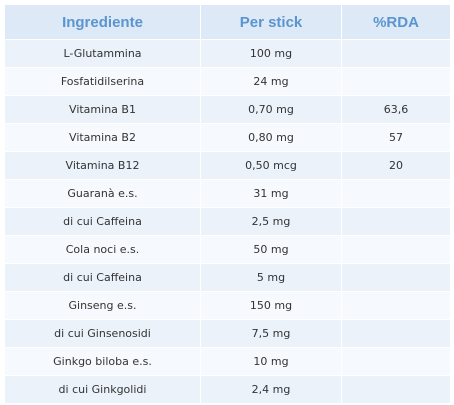 The width and height of the screenshot is (454, 405). I want to click on table-row: Guaranà e.s. 31 mg, so click(227, 193).